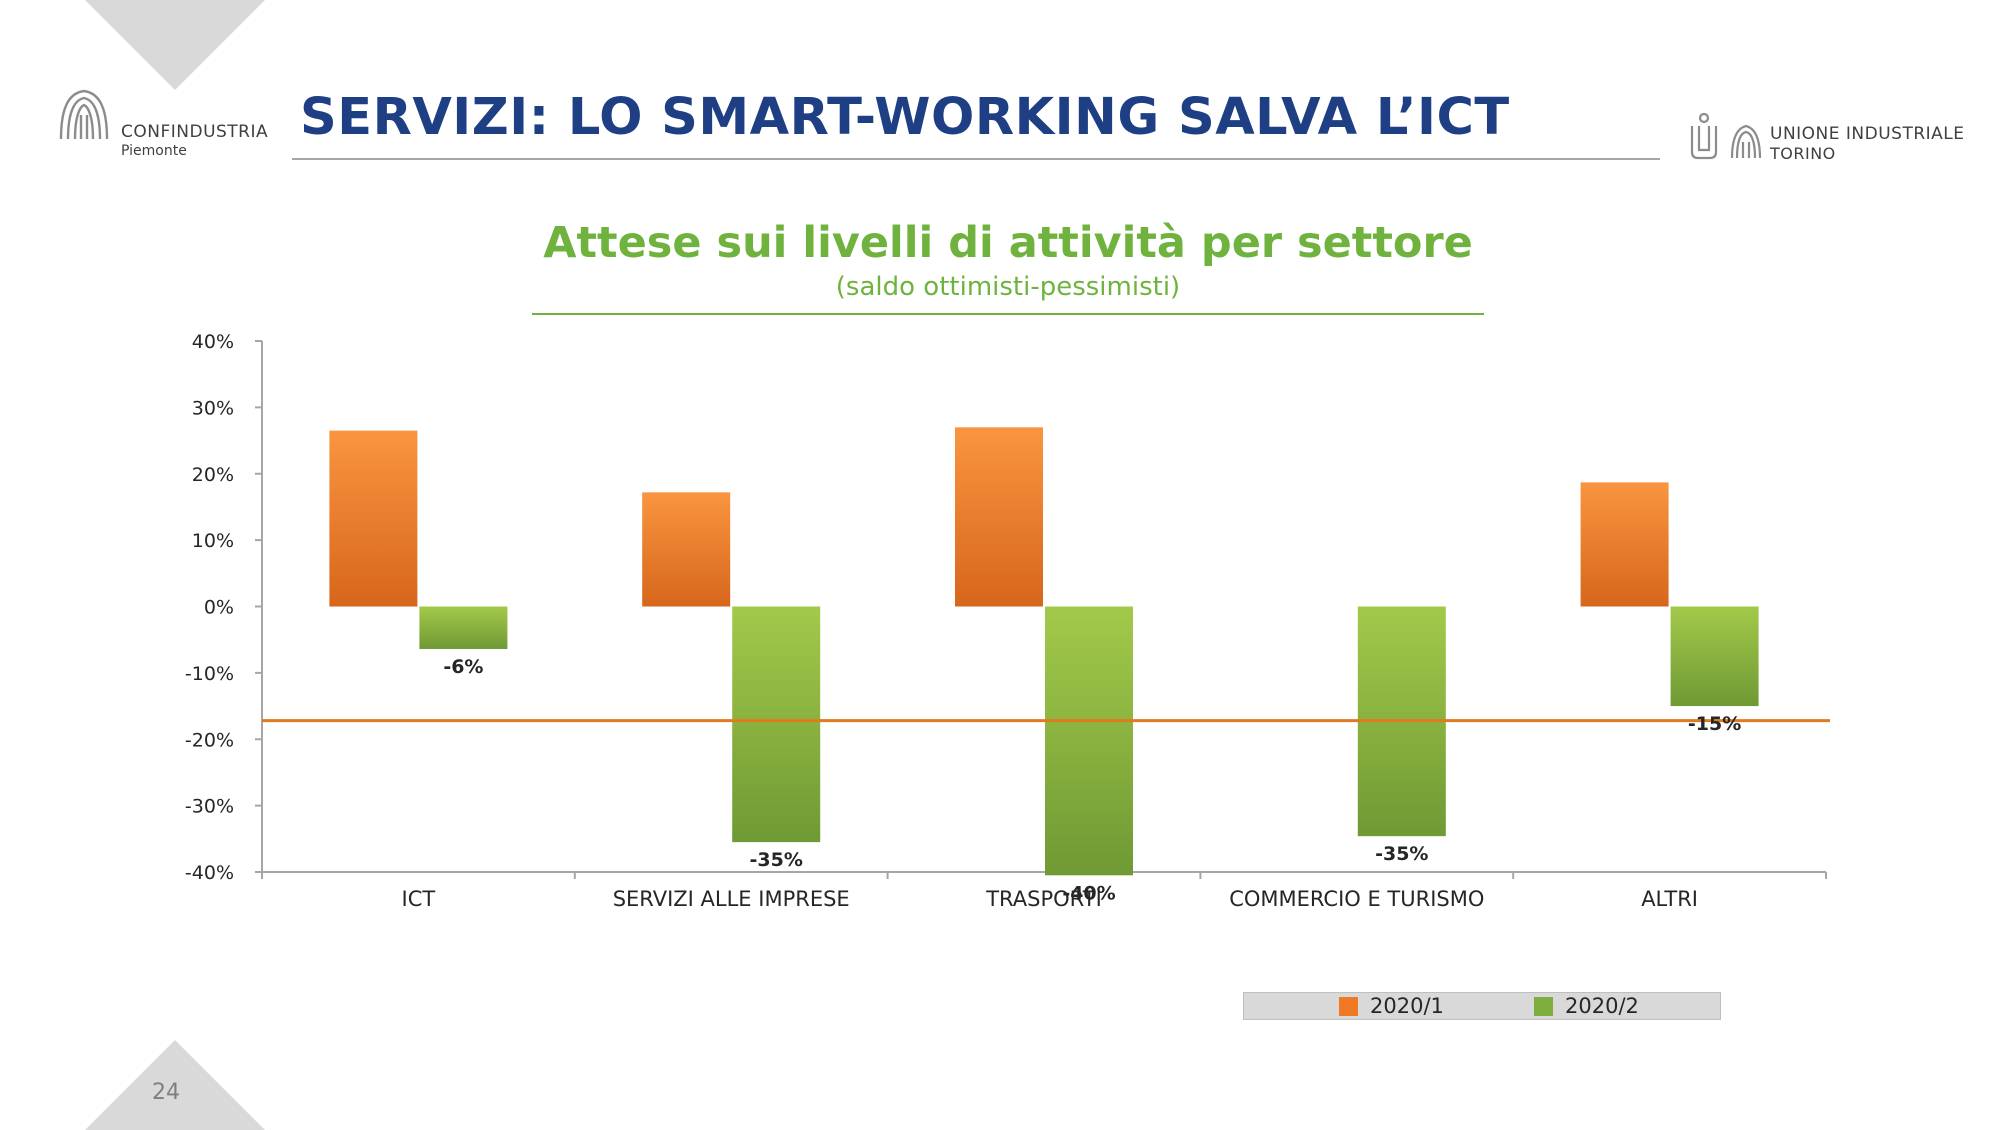  Describe the element at coordinates (213, 408) in the screenshot. I see `y-tick-label: 30%` at that location.